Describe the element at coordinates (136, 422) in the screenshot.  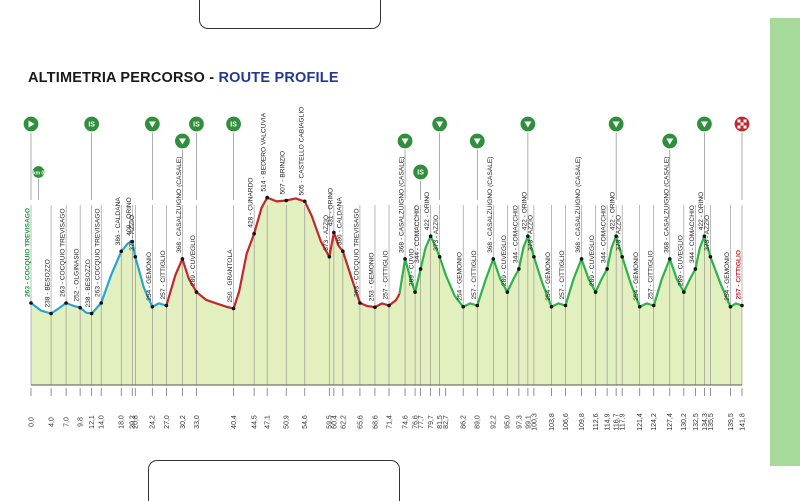
I see `x-tick-label-8: 20,8` at that location.